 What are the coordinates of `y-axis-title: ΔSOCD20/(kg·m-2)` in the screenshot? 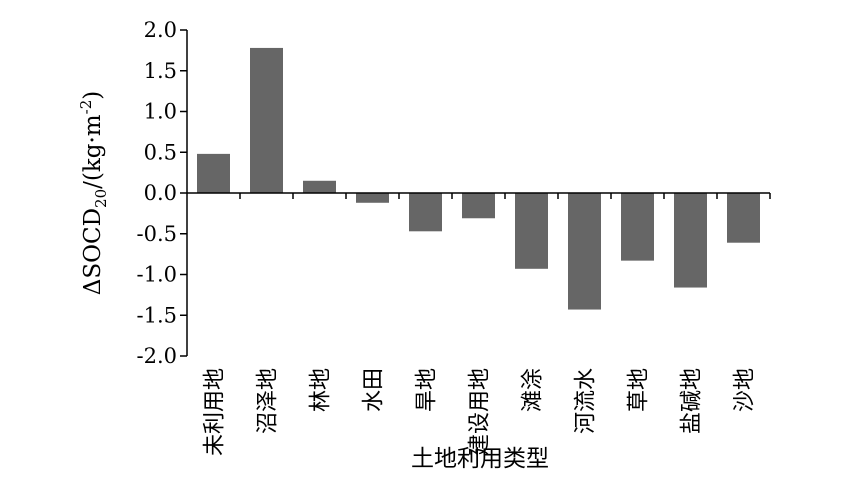 It's located at (93, 193).